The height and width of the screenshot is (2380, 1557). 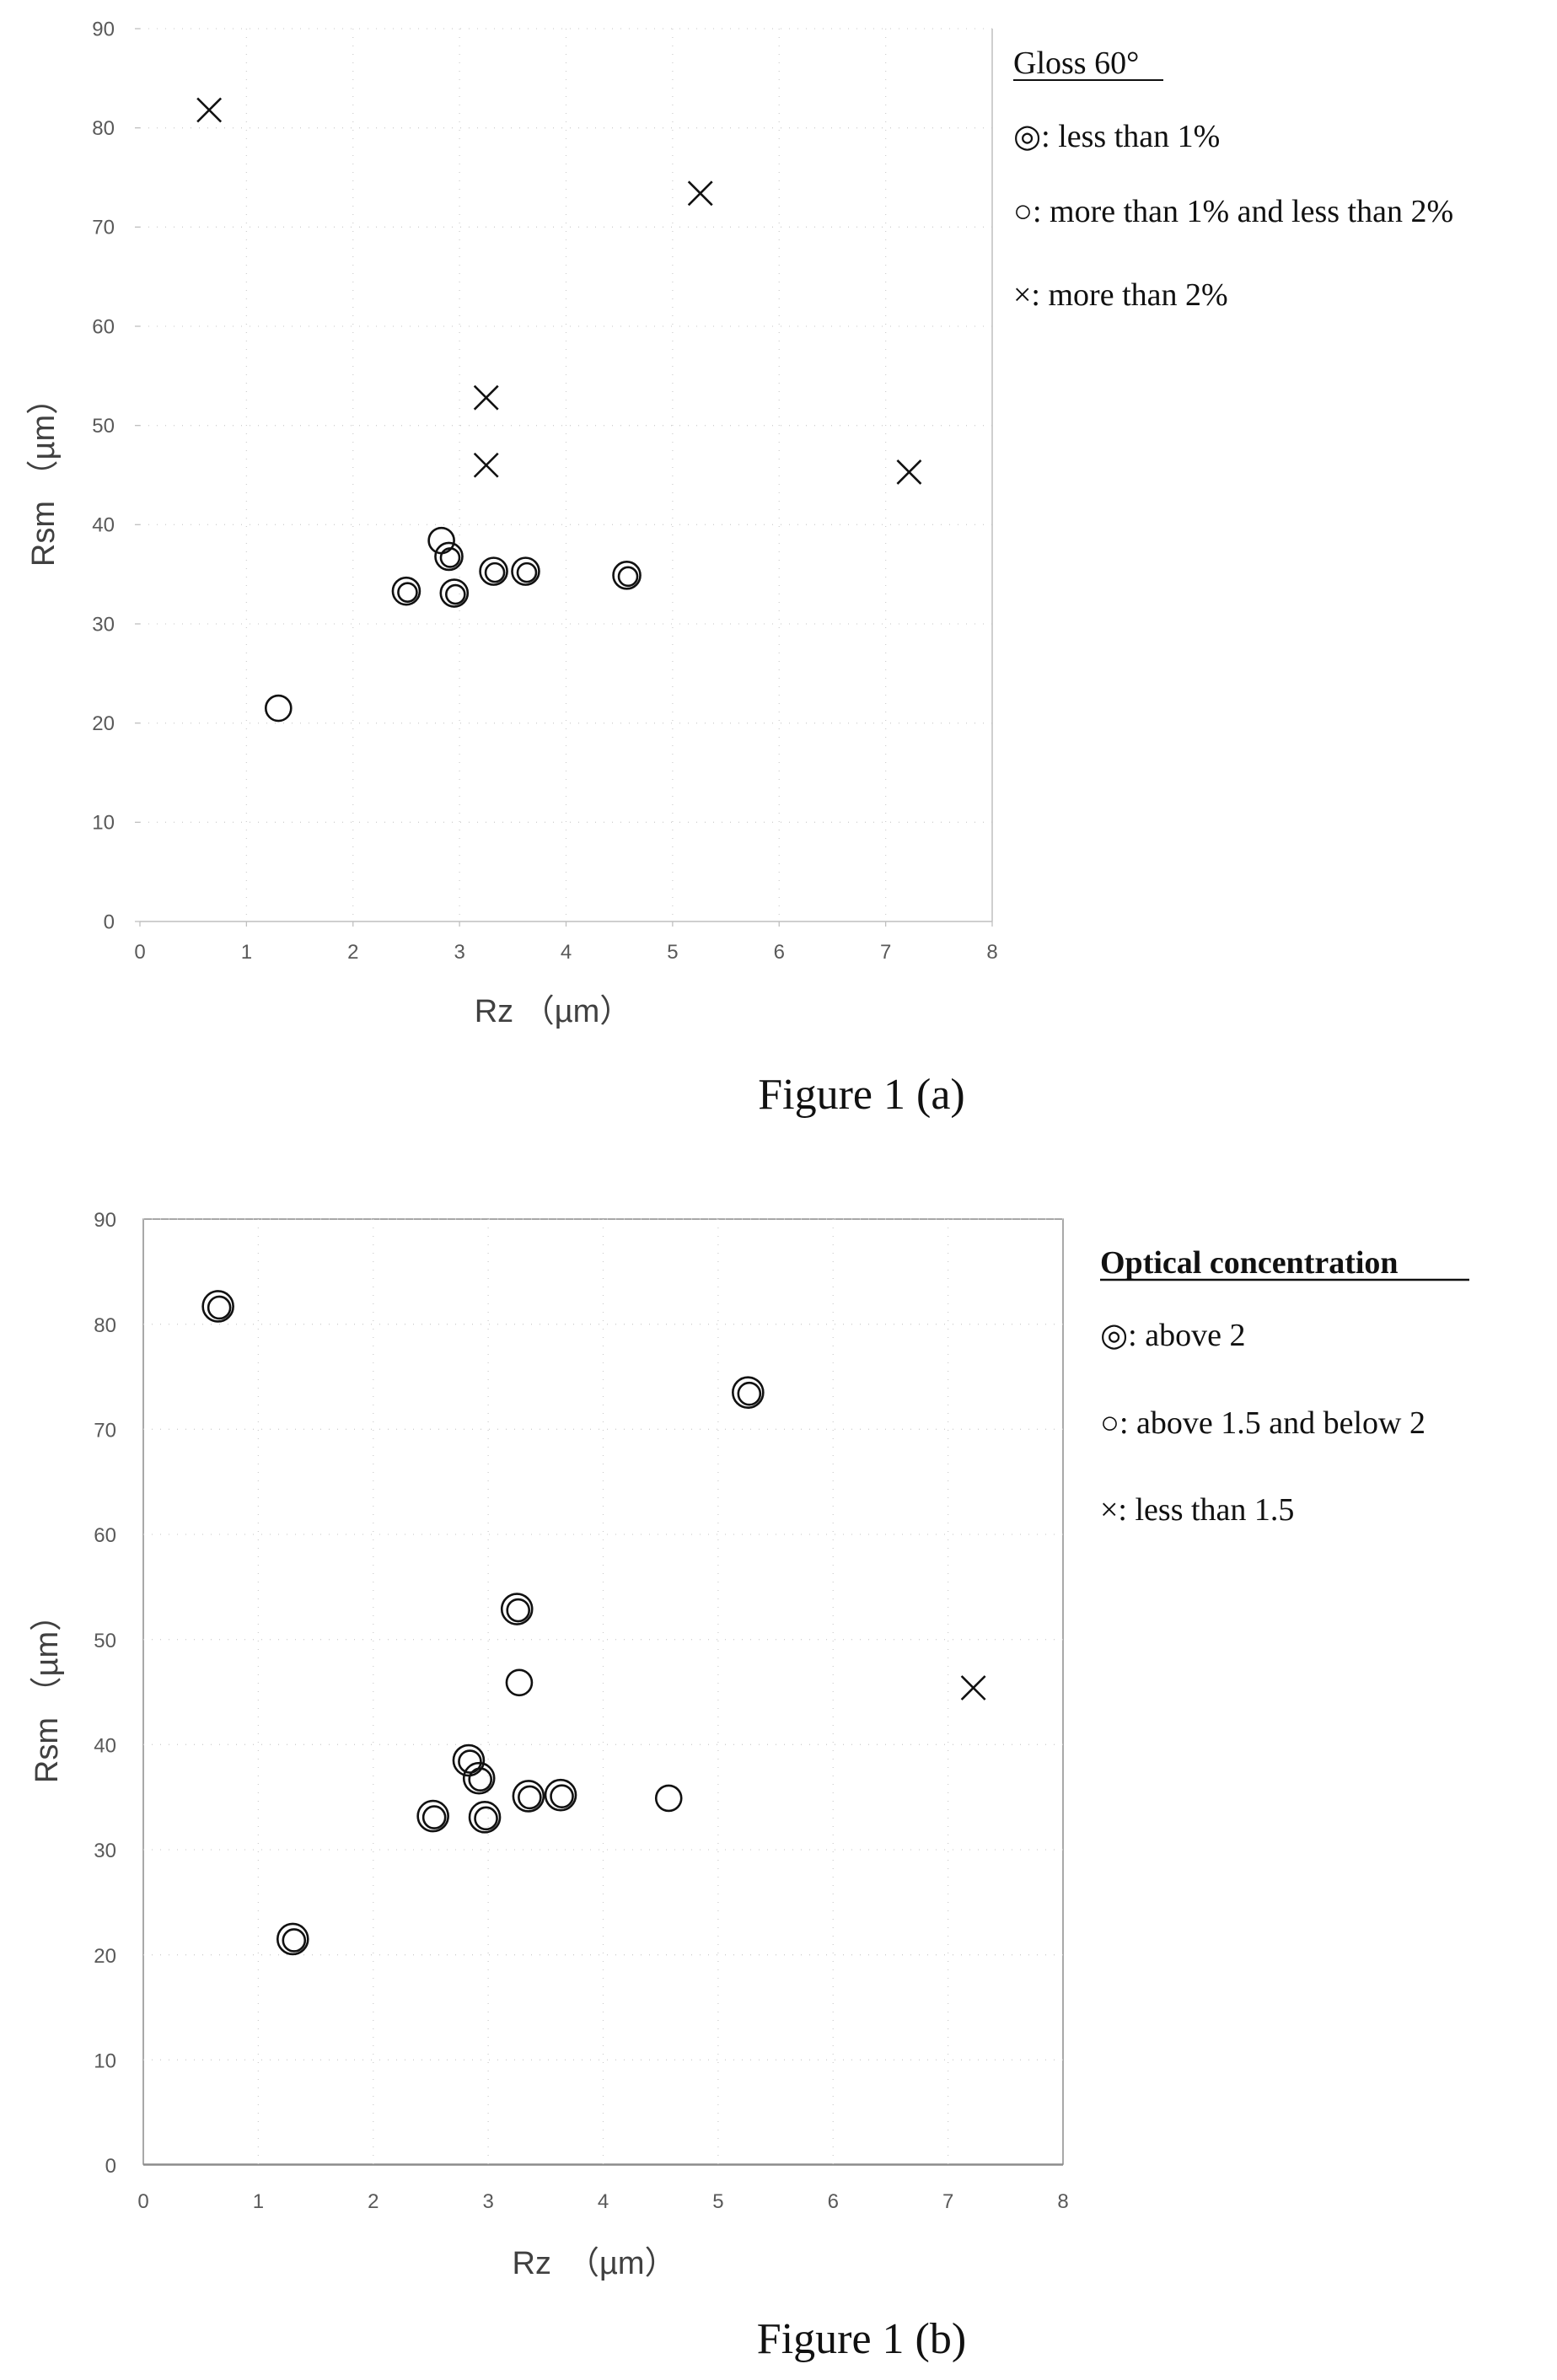 I want to click on x-tick-labels-a: 0 1 2 3 4 5 6 7 8, so click(x=566, y=942).